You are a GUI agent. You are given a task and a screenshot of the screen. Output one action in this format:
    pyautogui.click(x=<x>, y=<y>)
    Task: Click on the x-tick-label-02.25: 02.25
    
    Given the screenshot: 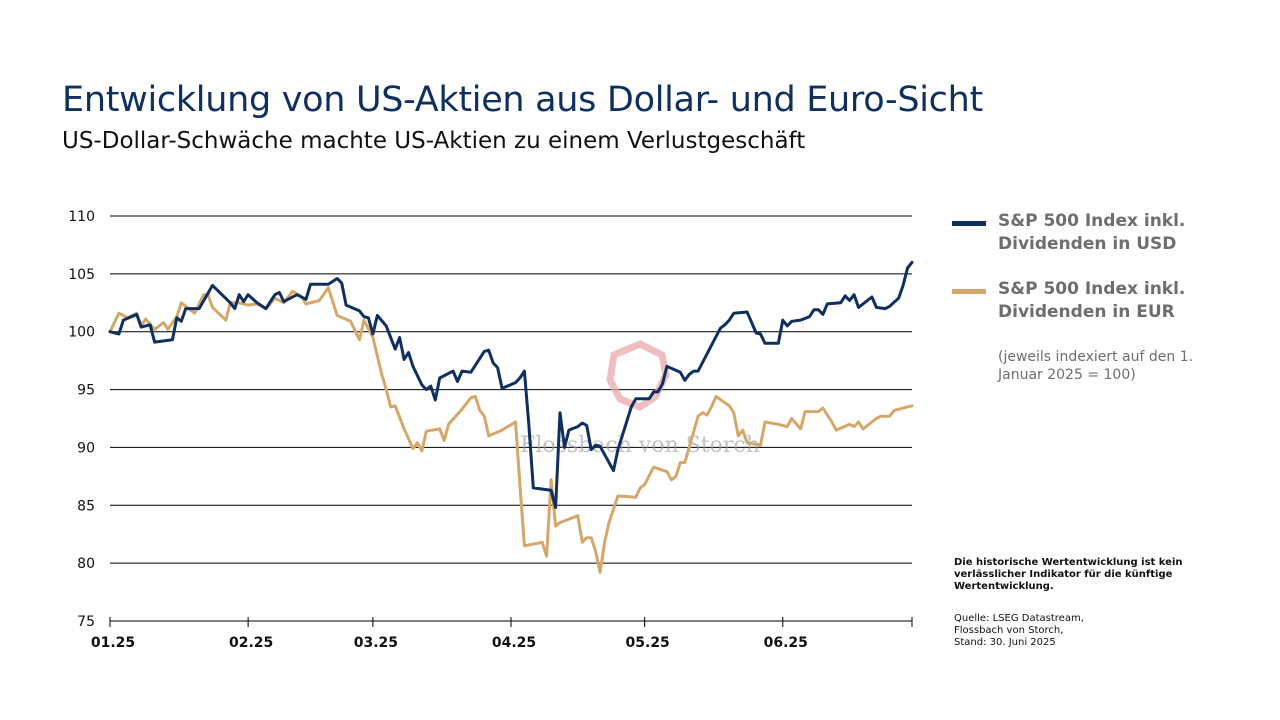 What is the action you would take?
    pyautogui.click(x=251, y=643)
    